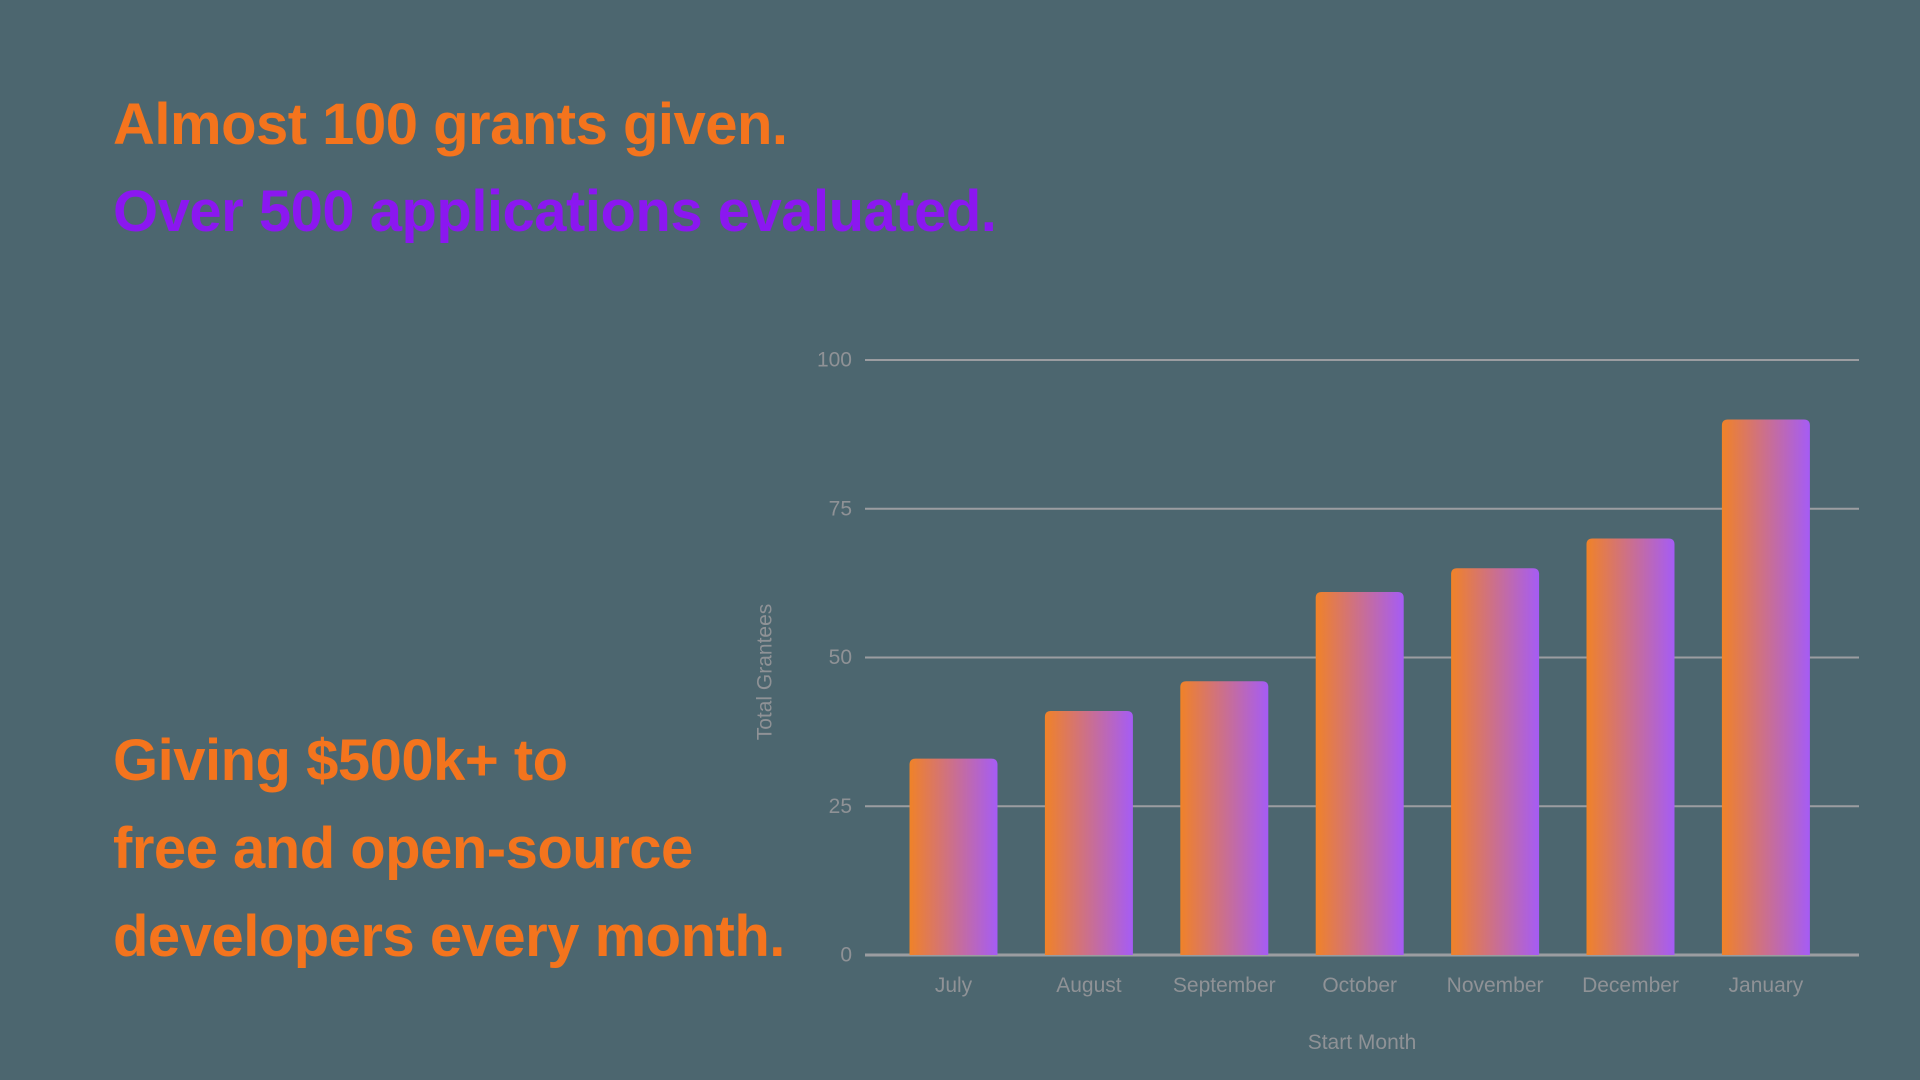 Image resolution: width=1920 pixels, height=1080 pixels. Describe the element at coordinates (846, 955) in the screenshot. I see `y-tick-label-0: 0` at that location.